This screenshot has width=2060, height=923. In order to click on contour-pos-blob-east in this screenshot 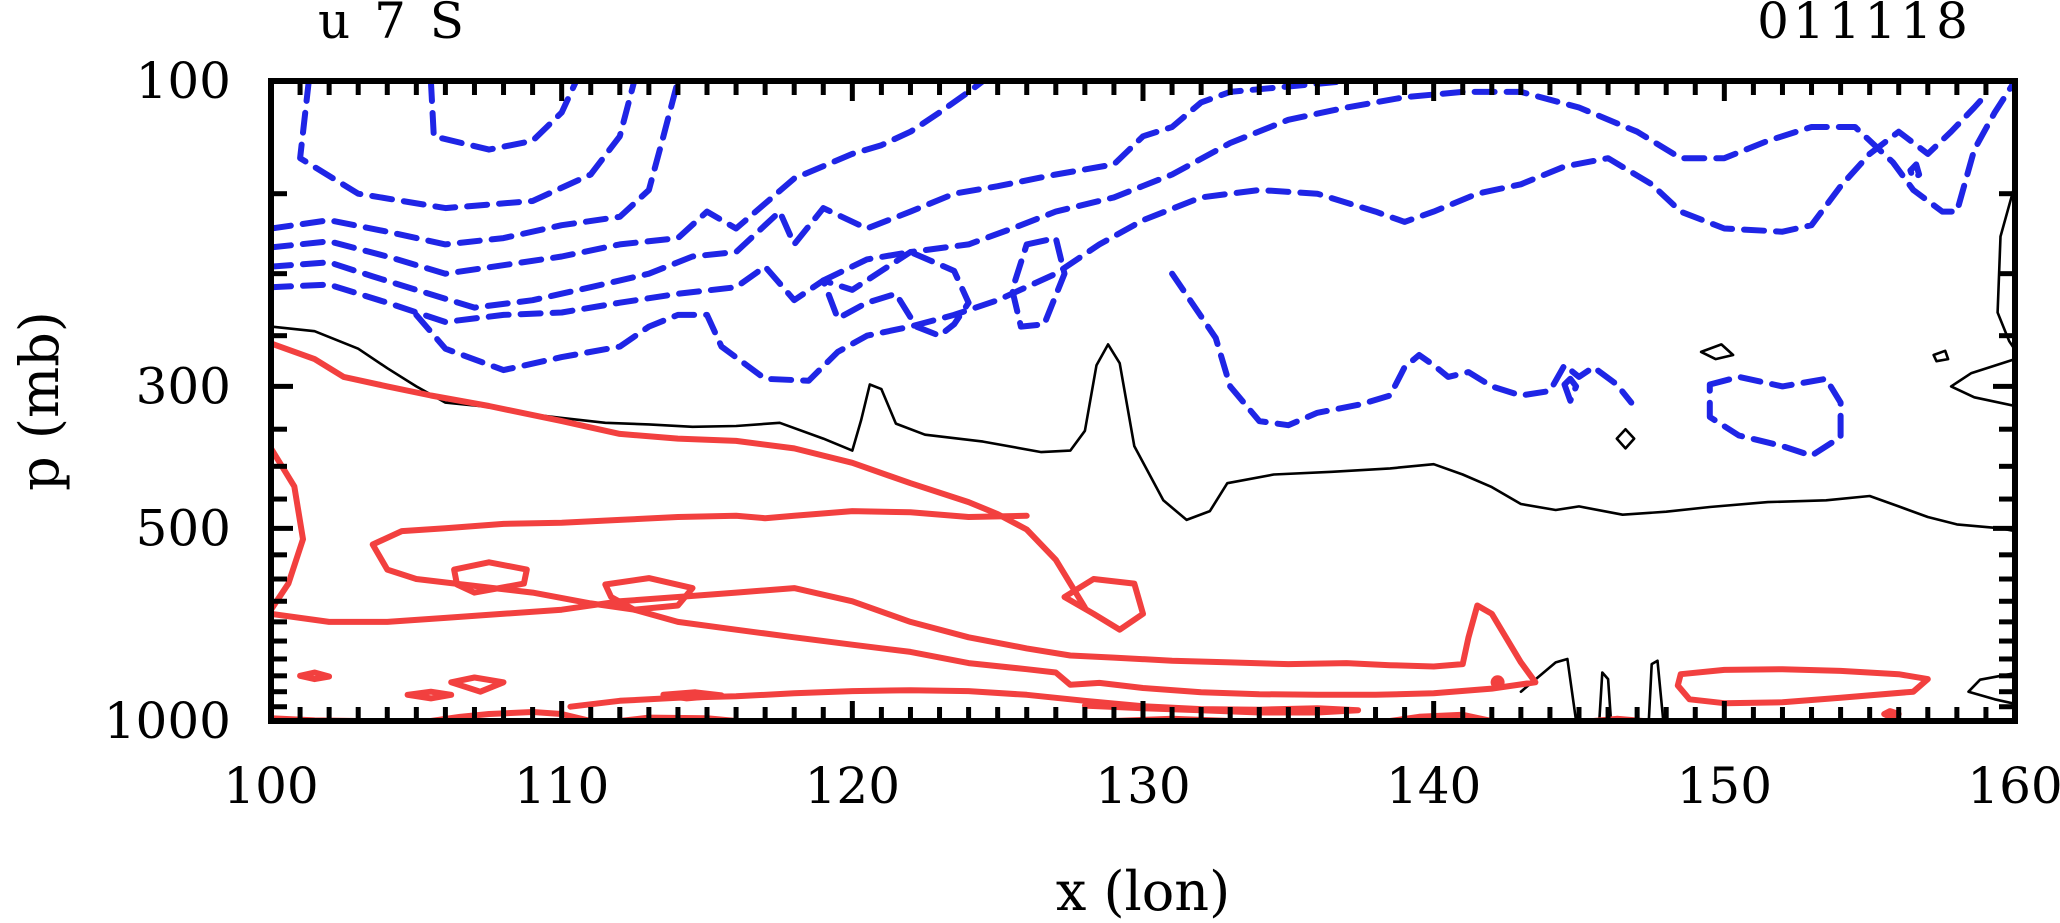, I will do `click(1802, 686)`.